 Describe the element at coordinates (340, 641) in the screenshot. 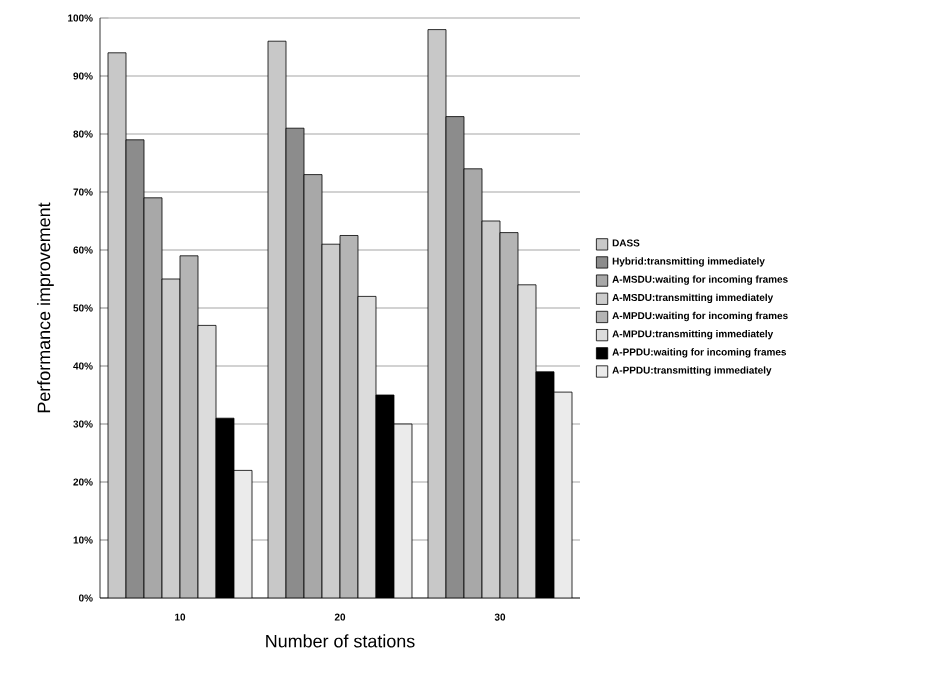

I see `x-axis-title: Number of stations` at that location.